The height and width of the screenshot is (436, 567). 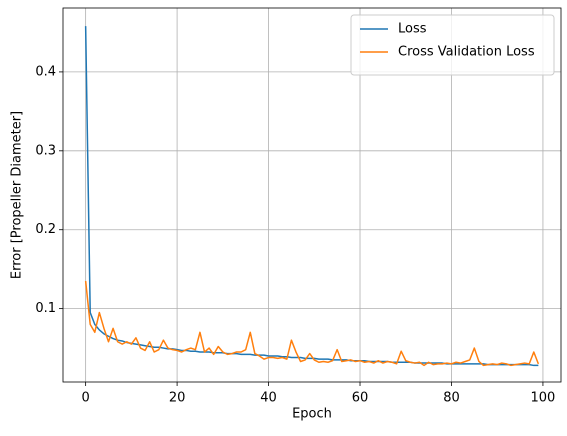 What do you see at coordinates (177, 398) in the screenshot?
I see `x-tick-label: 20` at bounding box center [177, 398].